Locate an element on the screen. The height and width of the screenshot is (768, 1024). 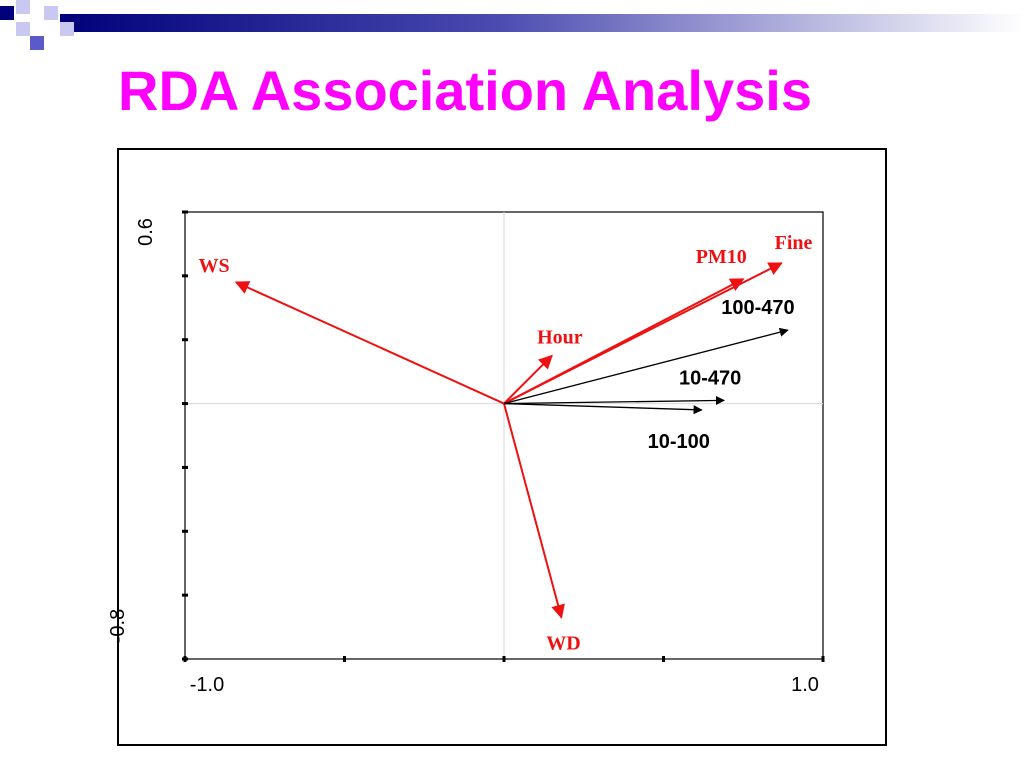
vector-hour is located at coordinates (528, 379).